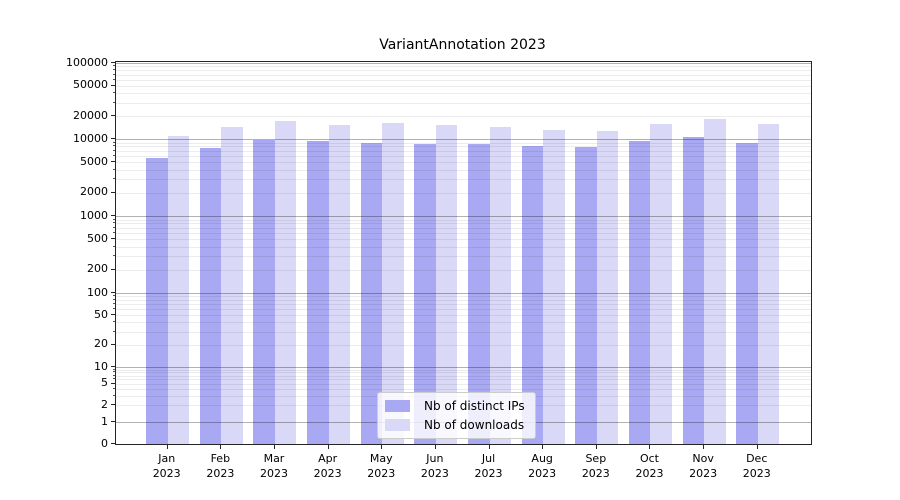 The image size is (900, 500). Describe the element at coordinates (104, 421) in the screenshot. I see `y-tick-label-1: 1` at that location.